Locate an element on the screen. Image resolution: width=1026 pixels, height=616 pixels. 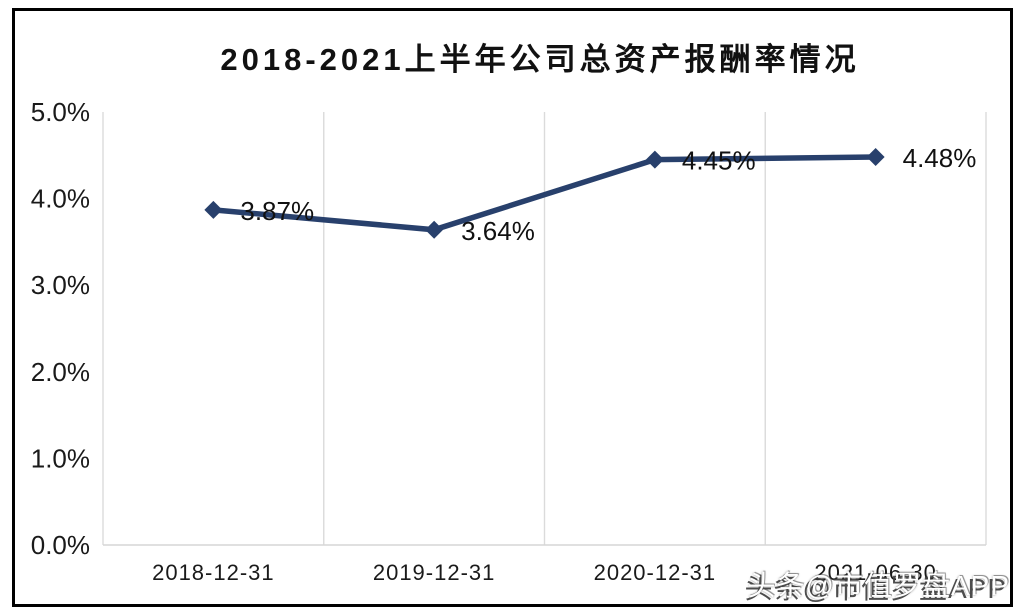
chart-title: 2018-2021上半年公司总资产报酬率情况 is located at coordinates (540, 59).